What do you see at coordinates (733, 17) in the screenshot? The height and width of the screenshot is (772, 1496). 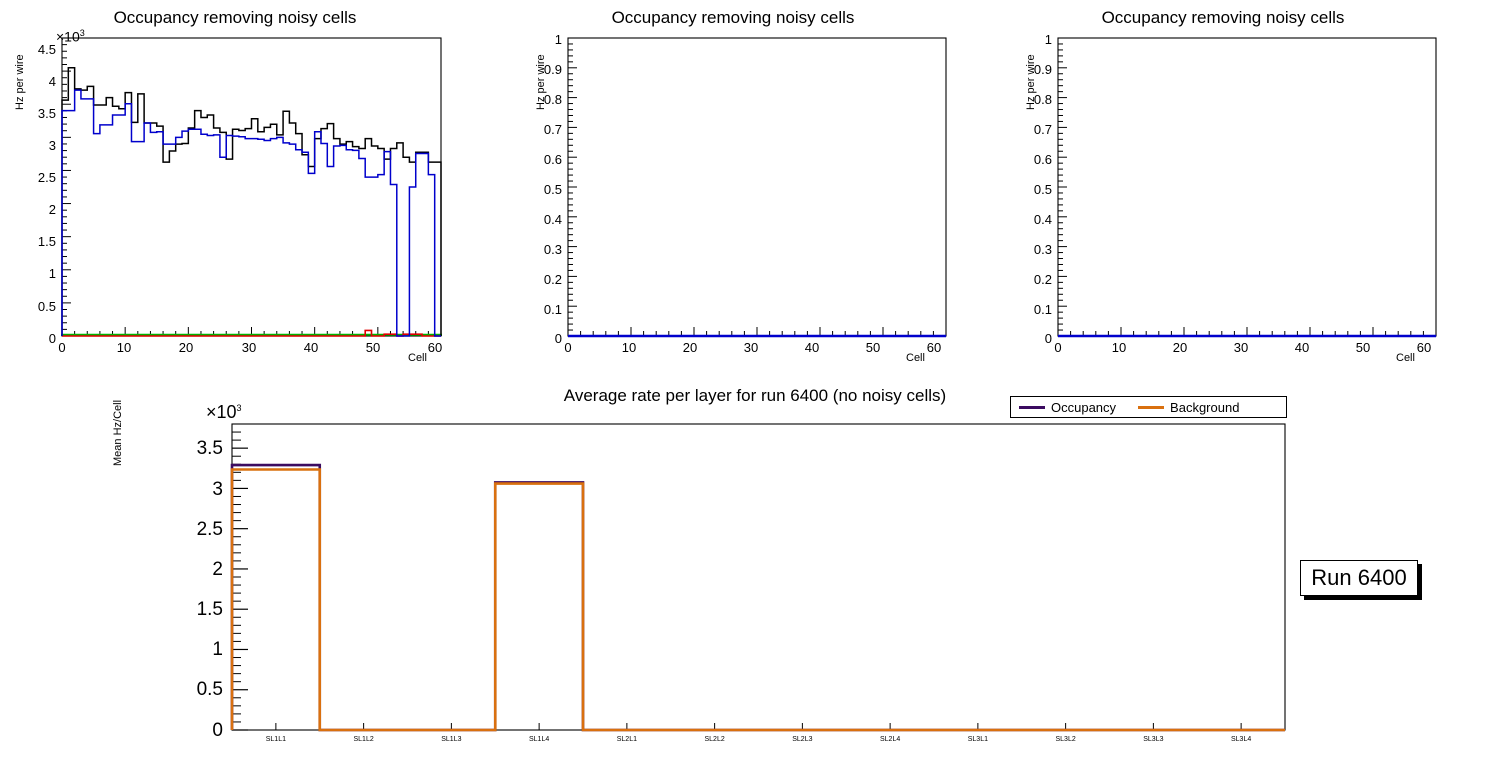 I see `panel-2-title: Occupancy removing noisy cells` at bounding box center [733, 17].